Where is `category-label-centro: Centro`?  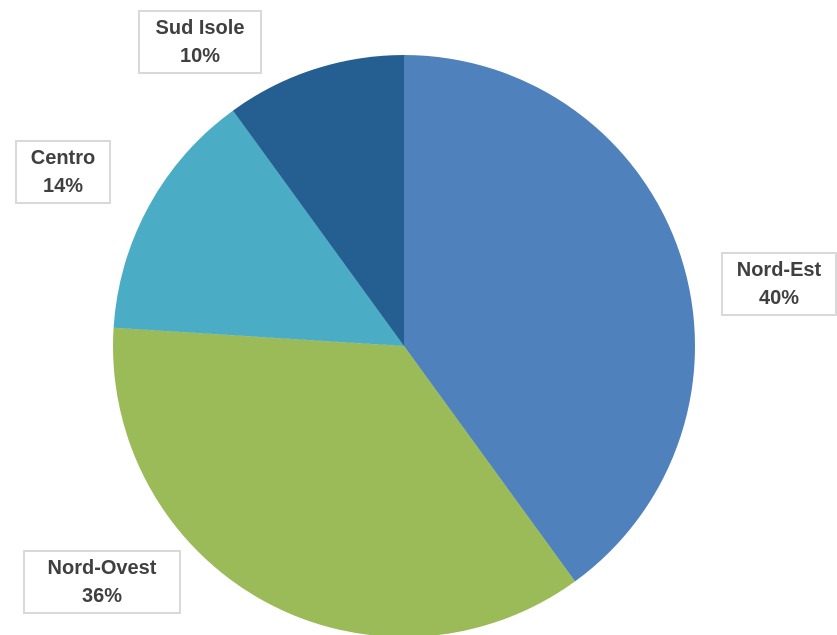
category-label-centro: Centro is located at coordinates (63, 158).